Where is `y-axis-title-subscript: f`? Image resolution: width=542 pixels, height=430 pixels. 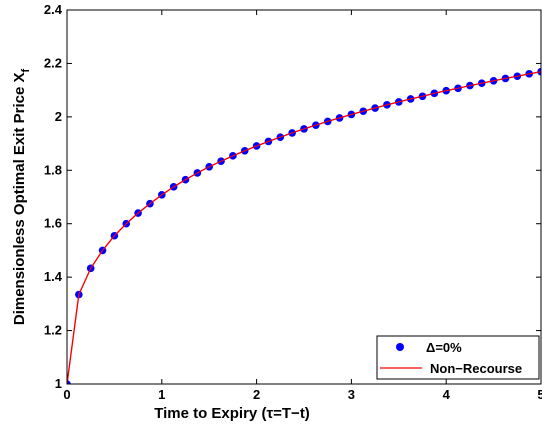 y-axis-title-subscript: f is located at coordinates (26, 71).